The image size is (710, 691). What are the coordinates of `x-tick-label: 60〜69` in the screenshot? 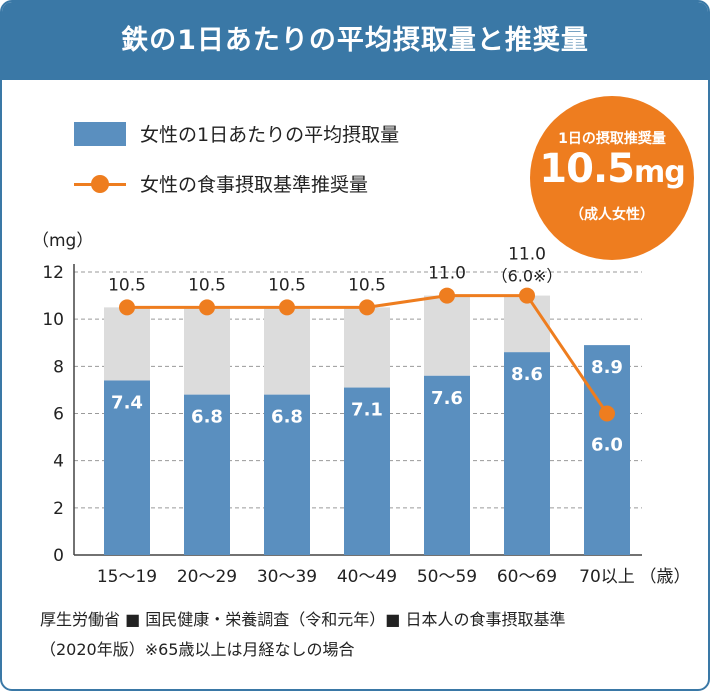 It's located at (527, 577).